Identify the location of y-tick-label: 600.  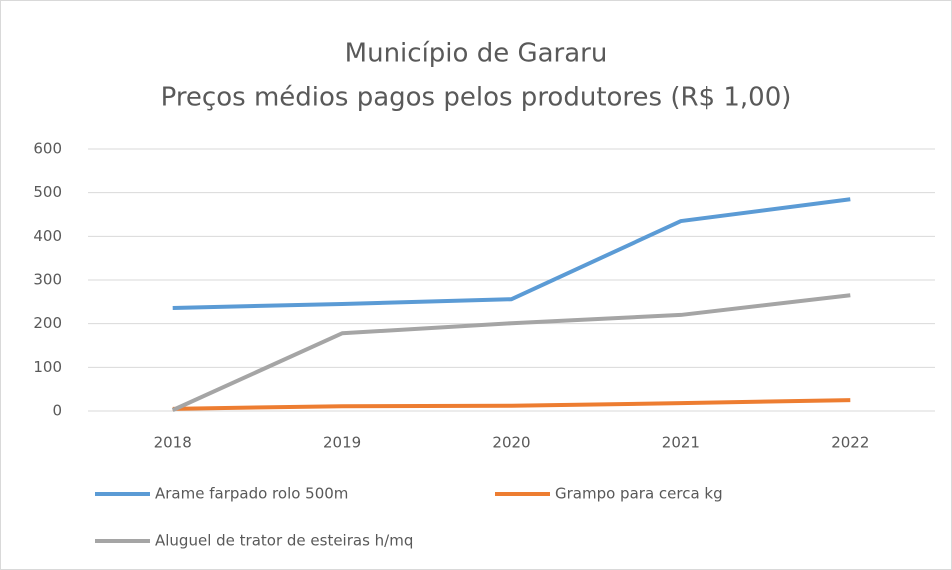
(47, 149).